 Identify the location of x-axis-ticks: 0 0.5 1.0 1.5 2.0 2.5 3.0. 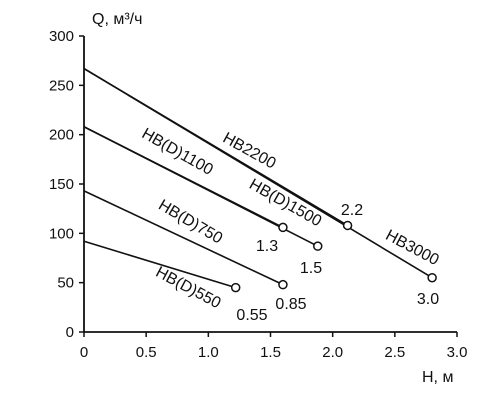
(274, 346).